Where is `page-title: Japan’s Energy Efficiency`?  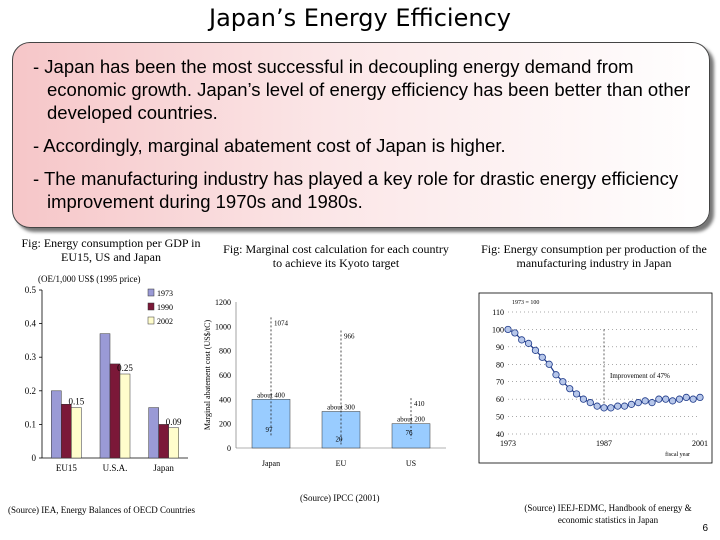
page-title: Japan’s Energy Efficiency is located at coordinates (360, 18).